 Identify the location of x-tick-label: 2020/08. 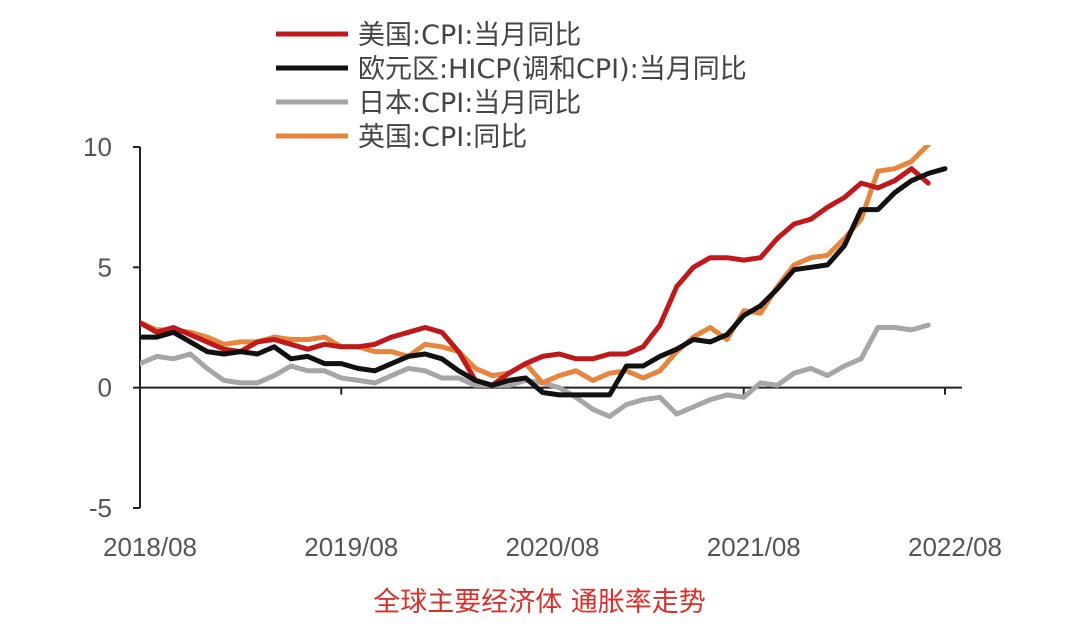
(553, 547).